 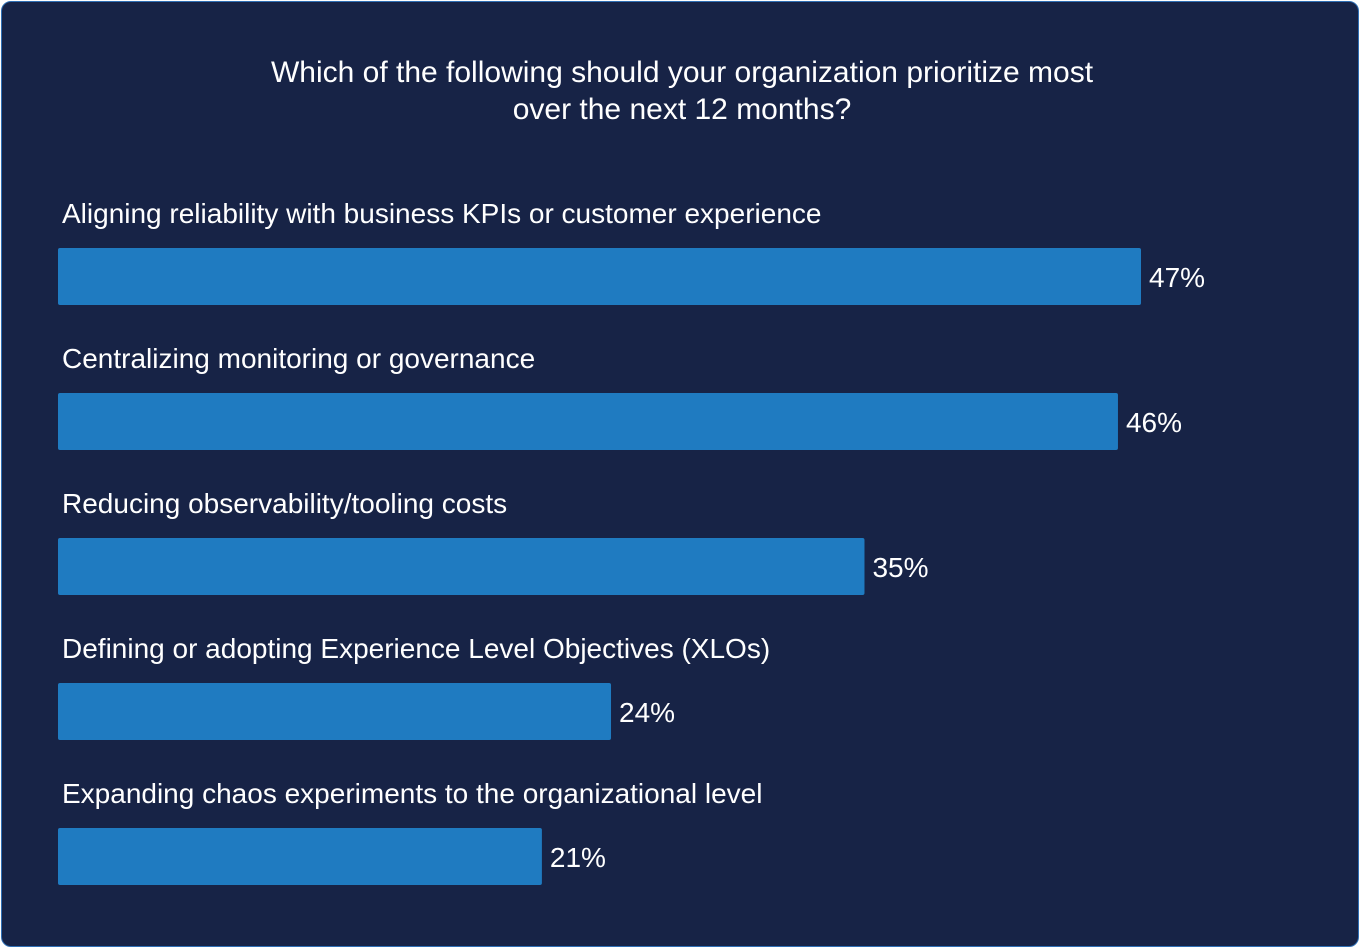 What do you see at coordinates (578, 857) in the screenshot?
I see `value-label: 21%` at bounding box center [578, 857].